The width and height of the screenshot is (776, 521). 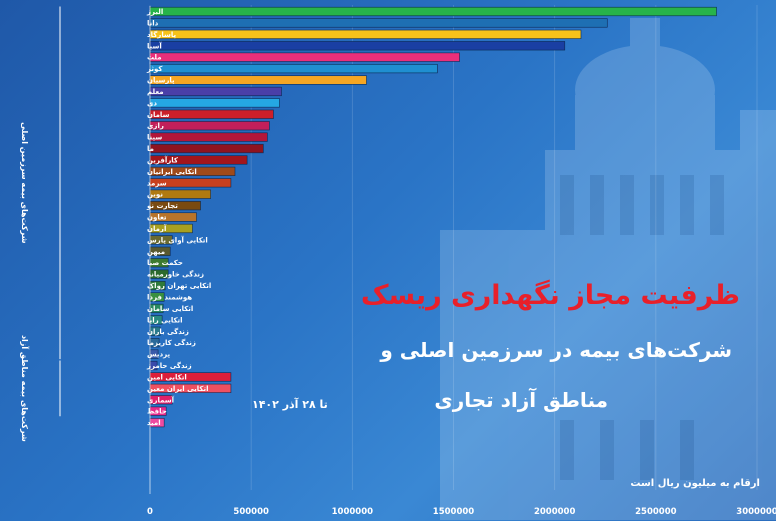 I want to click on category-label: تجارت نو, so click(x=162, y=206).